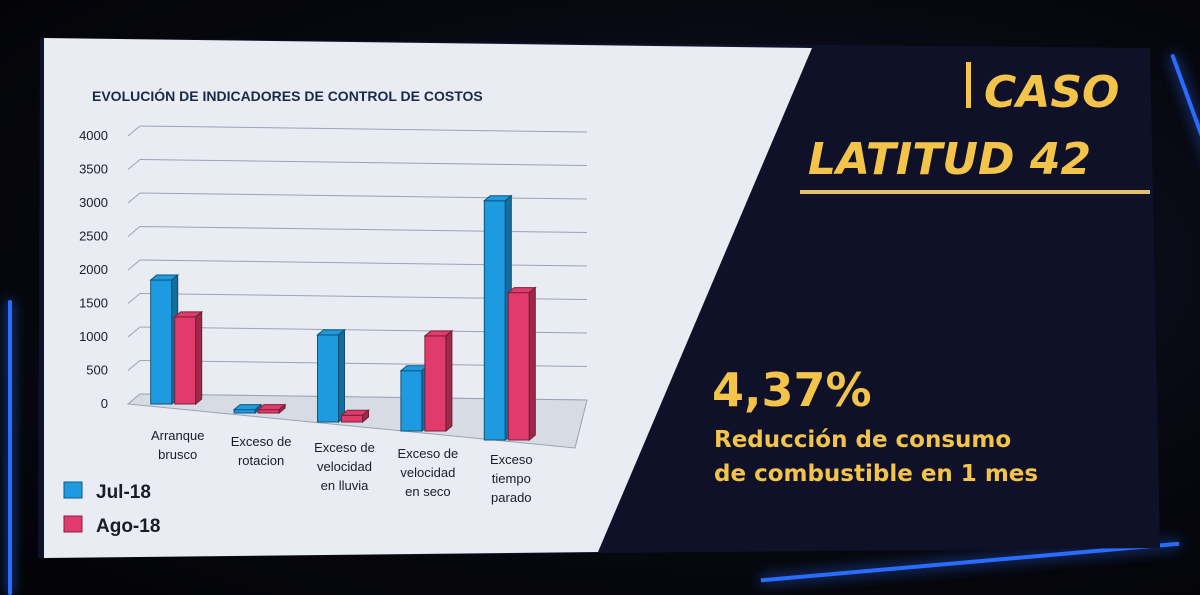  What do you see at coordinates (1051, 92) in the screenshot?
I see `case-title-line1: CASO` at bounding box center [1051, 92].